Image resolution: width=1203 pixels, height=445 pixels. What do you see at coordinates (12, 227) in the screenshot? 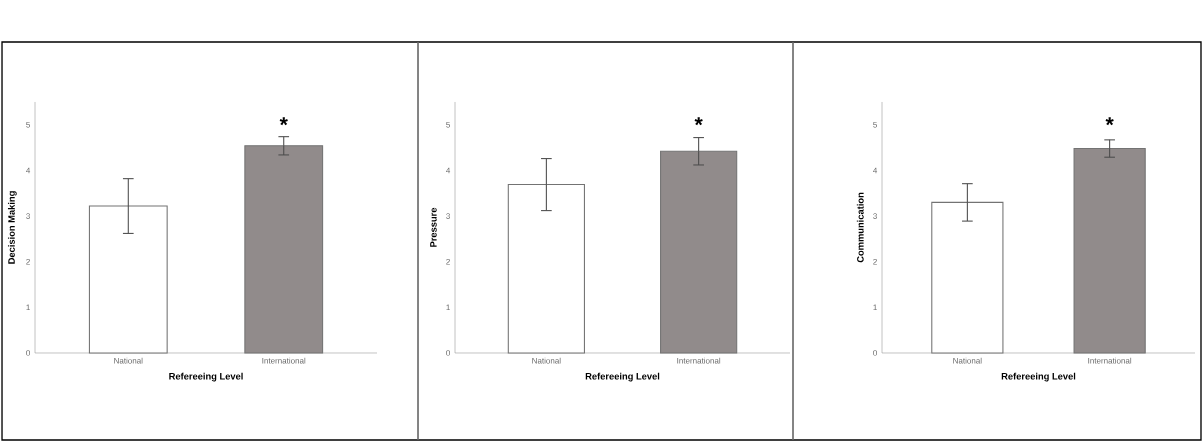
I see `y-axis-title: Decision Making` at bounding box center [12, 227].